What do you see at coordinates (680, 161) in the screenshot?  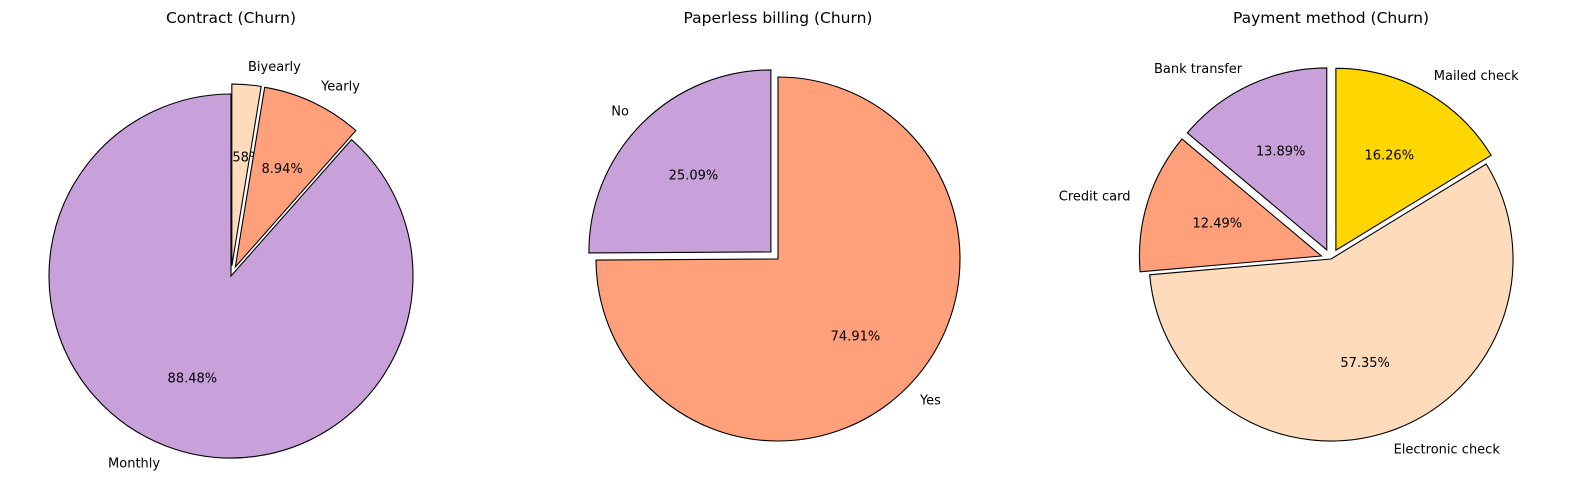 I see `pie-slice-no` at bounding box center [680, 161].